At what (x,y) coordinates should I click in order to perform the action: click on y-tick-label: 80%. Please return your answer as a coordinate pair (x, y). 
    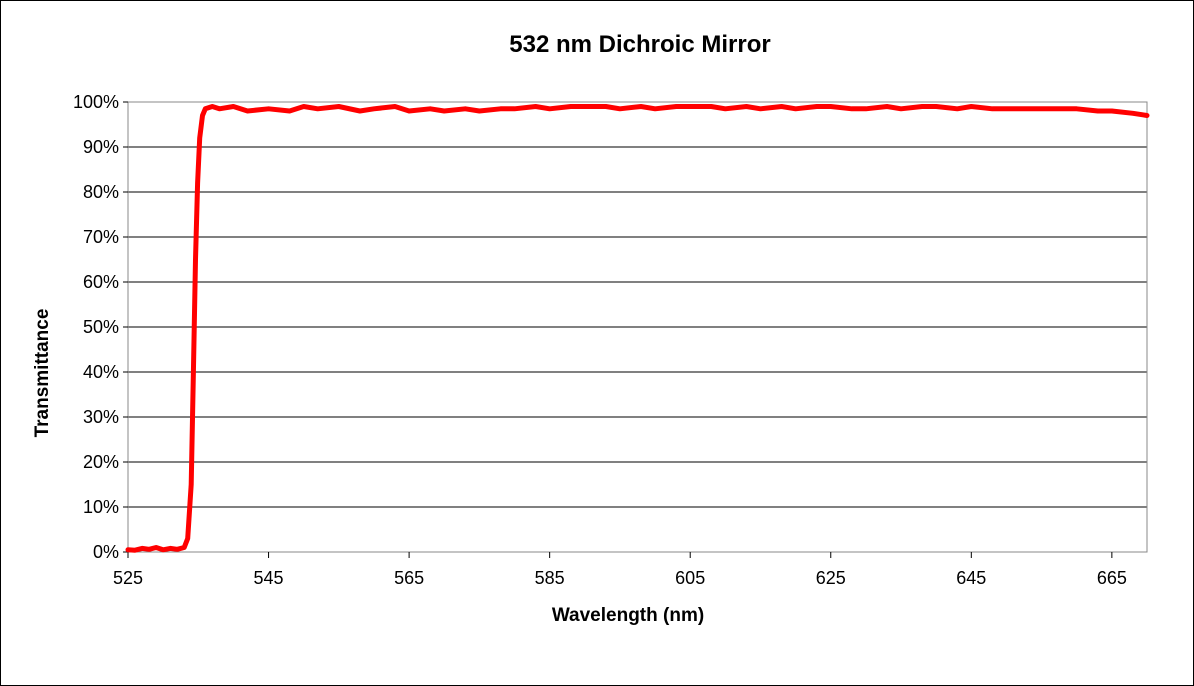
    Looking at the image, I should click on (101, 192).